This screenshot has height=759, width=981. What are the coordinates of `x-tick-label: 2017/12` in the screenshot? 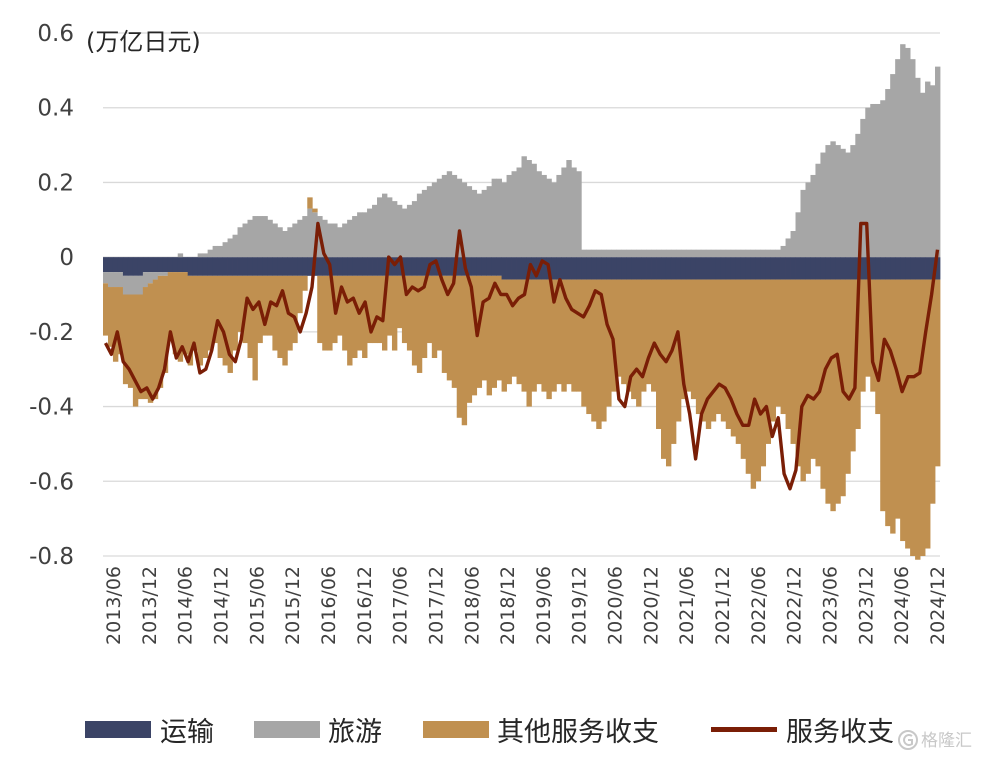 It's located at (436, 605).